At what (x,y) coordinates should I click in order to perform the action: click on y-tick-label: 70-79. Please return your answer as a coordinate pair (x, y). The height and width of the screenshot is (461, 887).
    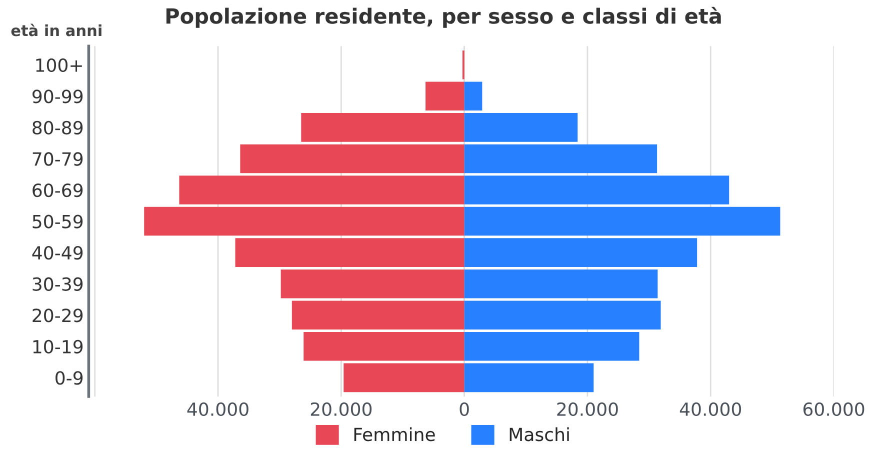
    Looking at the image, I should click on (57, 159).